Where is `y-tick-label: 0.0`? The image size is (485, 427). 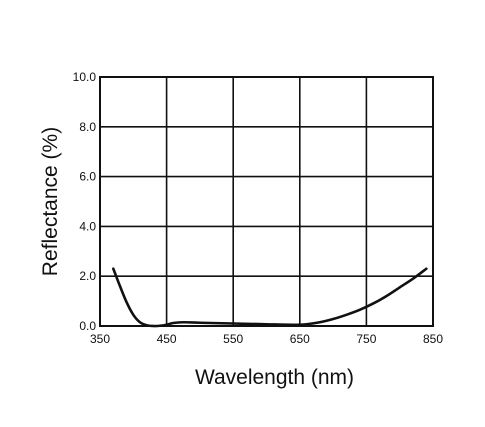 y-tick-label: 0.0 is located at coordinates (87, 326).